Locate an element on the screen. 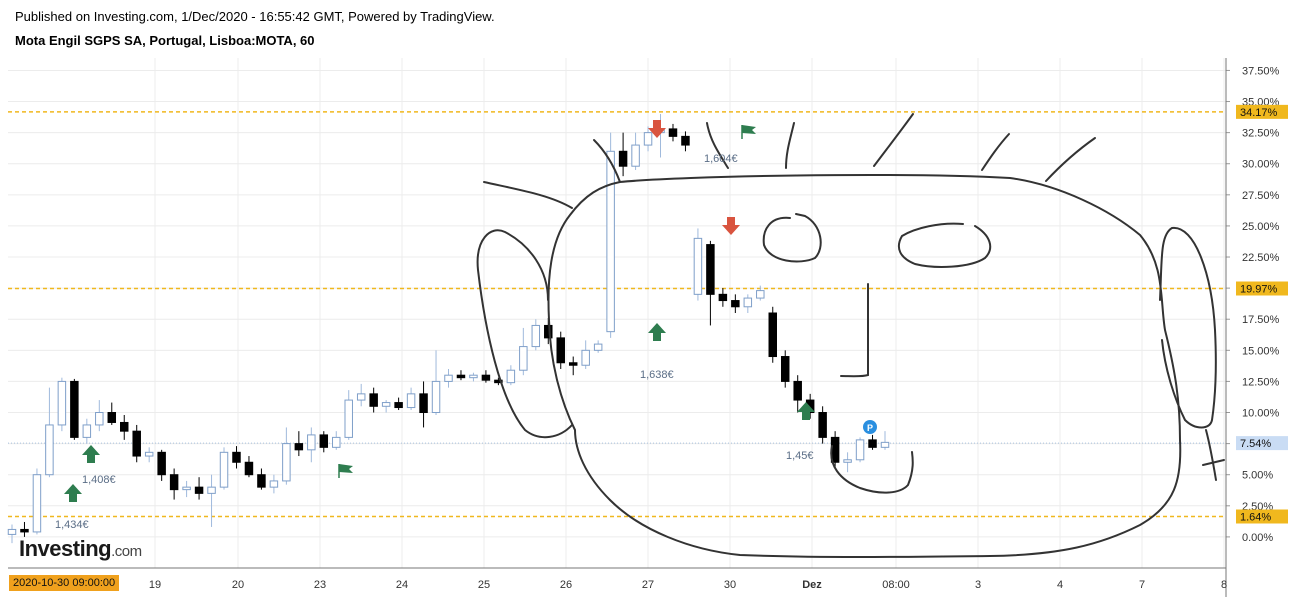 This screenshot has height=597, width=1299. flag-icon is located at coordinates (346, 468).